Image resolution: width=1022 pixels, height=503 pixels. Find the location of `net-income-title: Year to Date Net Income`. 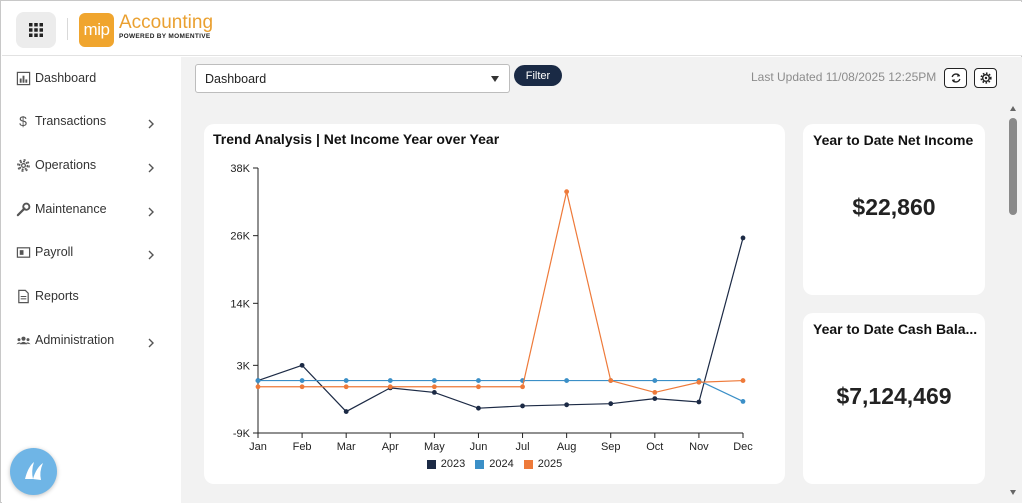

net-income-title: Year to Date Net Income is located at coordinates (893, 140).